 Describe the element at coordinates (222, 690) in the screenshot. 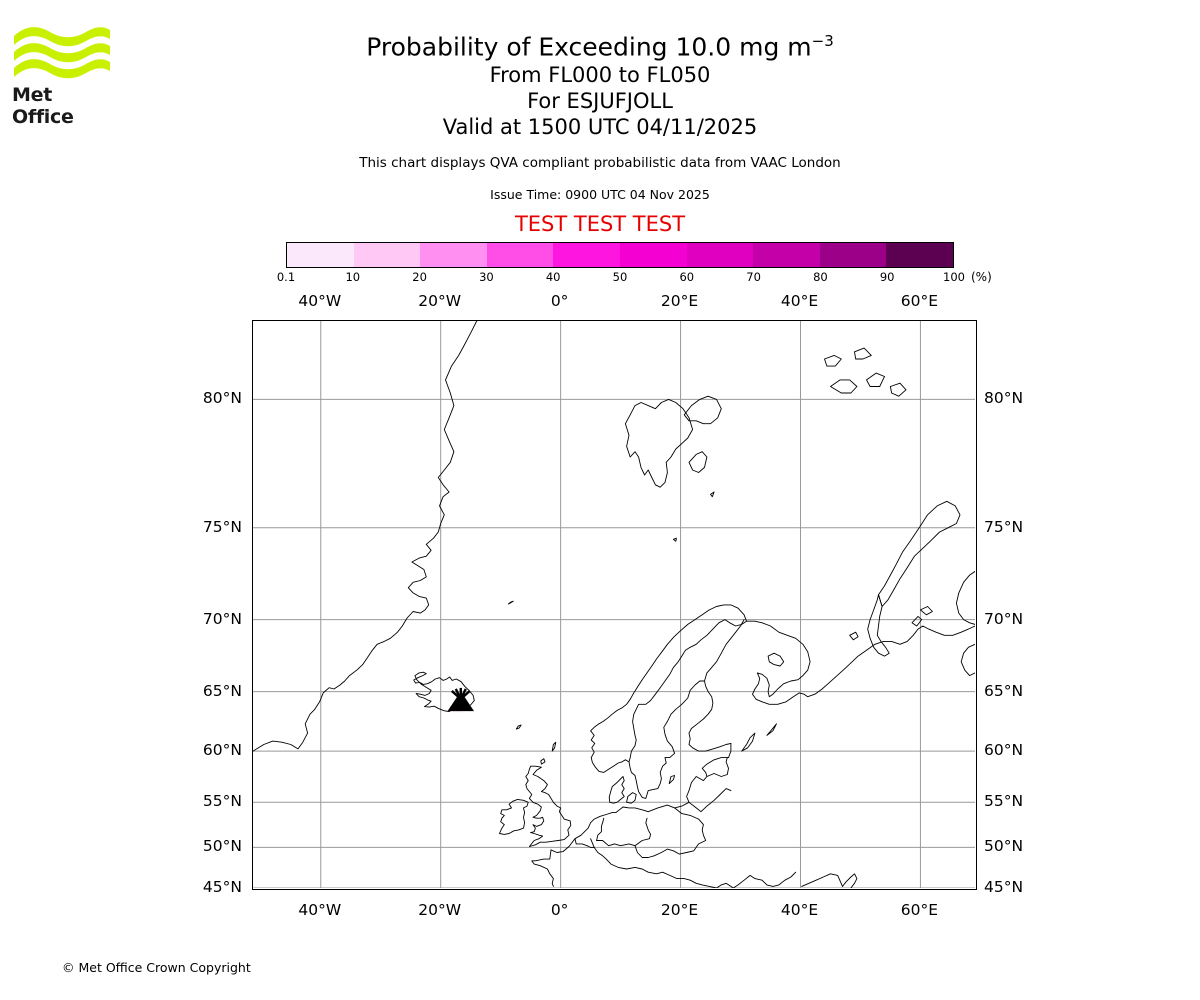

I see `lat-label-left-65: 65°N` at that location.